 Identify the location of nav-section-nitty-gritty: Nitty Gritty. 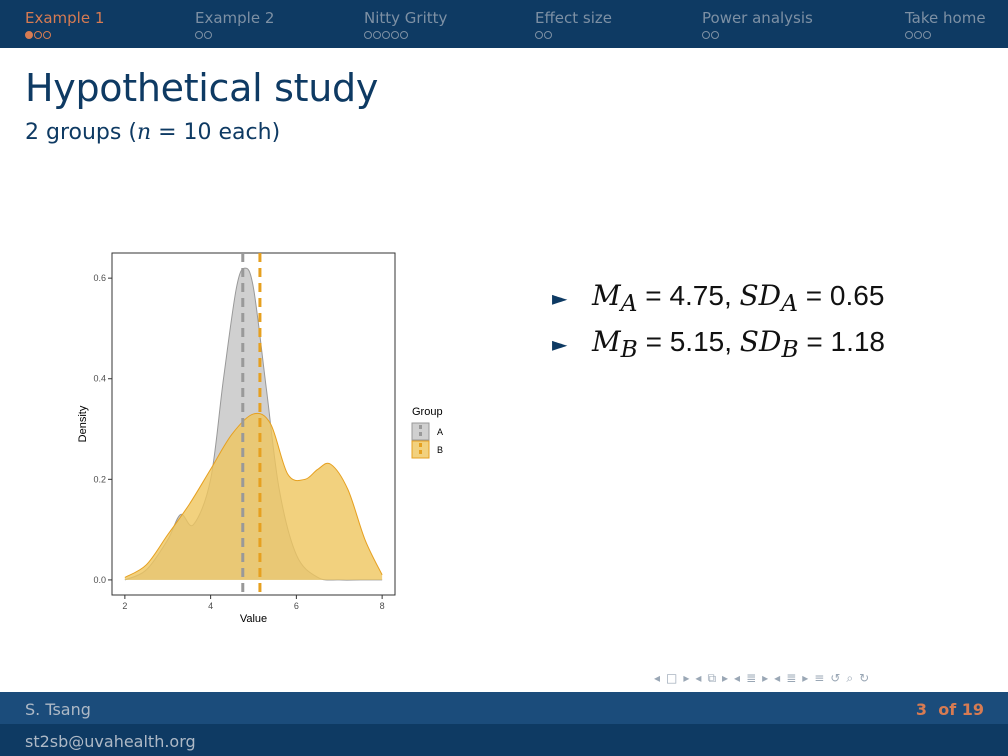
(405, 25).